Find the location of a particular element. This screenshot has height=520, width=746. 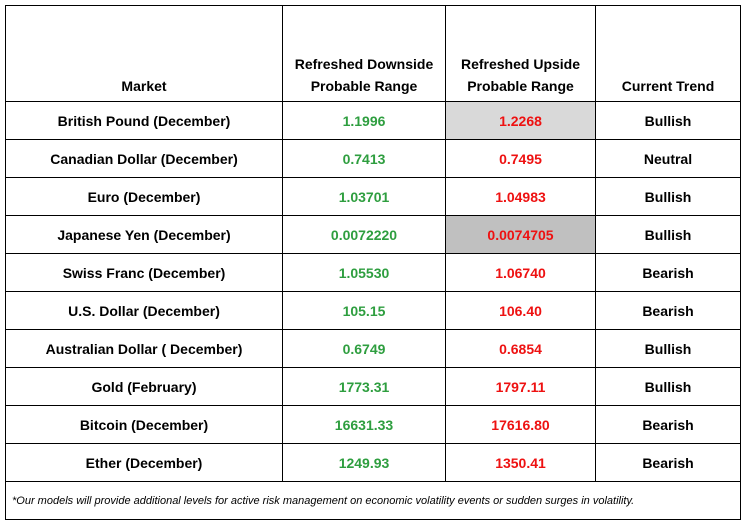

trend-cell: Neutral is located at coordinates (668, 158).